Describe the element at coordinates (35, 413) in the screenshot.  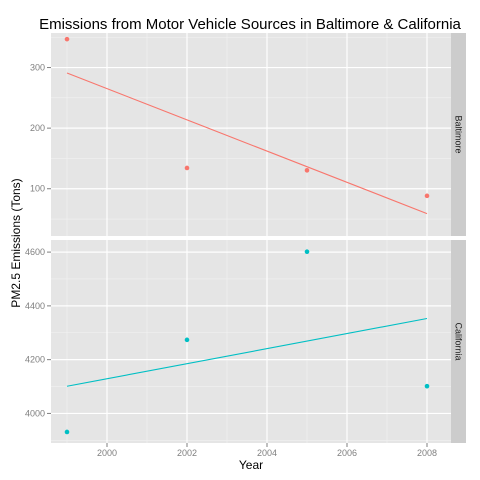
I see `y-tick-label: 4000` at that location.